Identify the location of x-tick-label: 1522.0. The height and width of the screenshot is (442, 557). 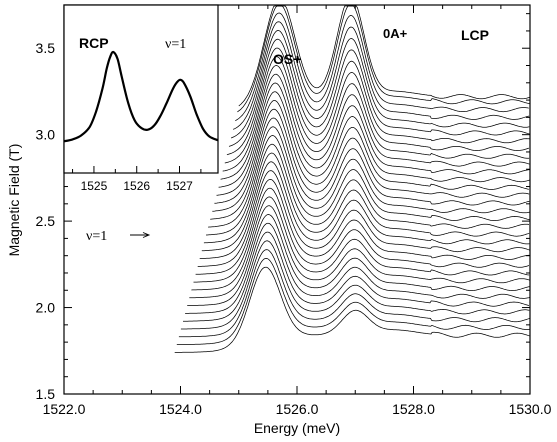
(64, 409).